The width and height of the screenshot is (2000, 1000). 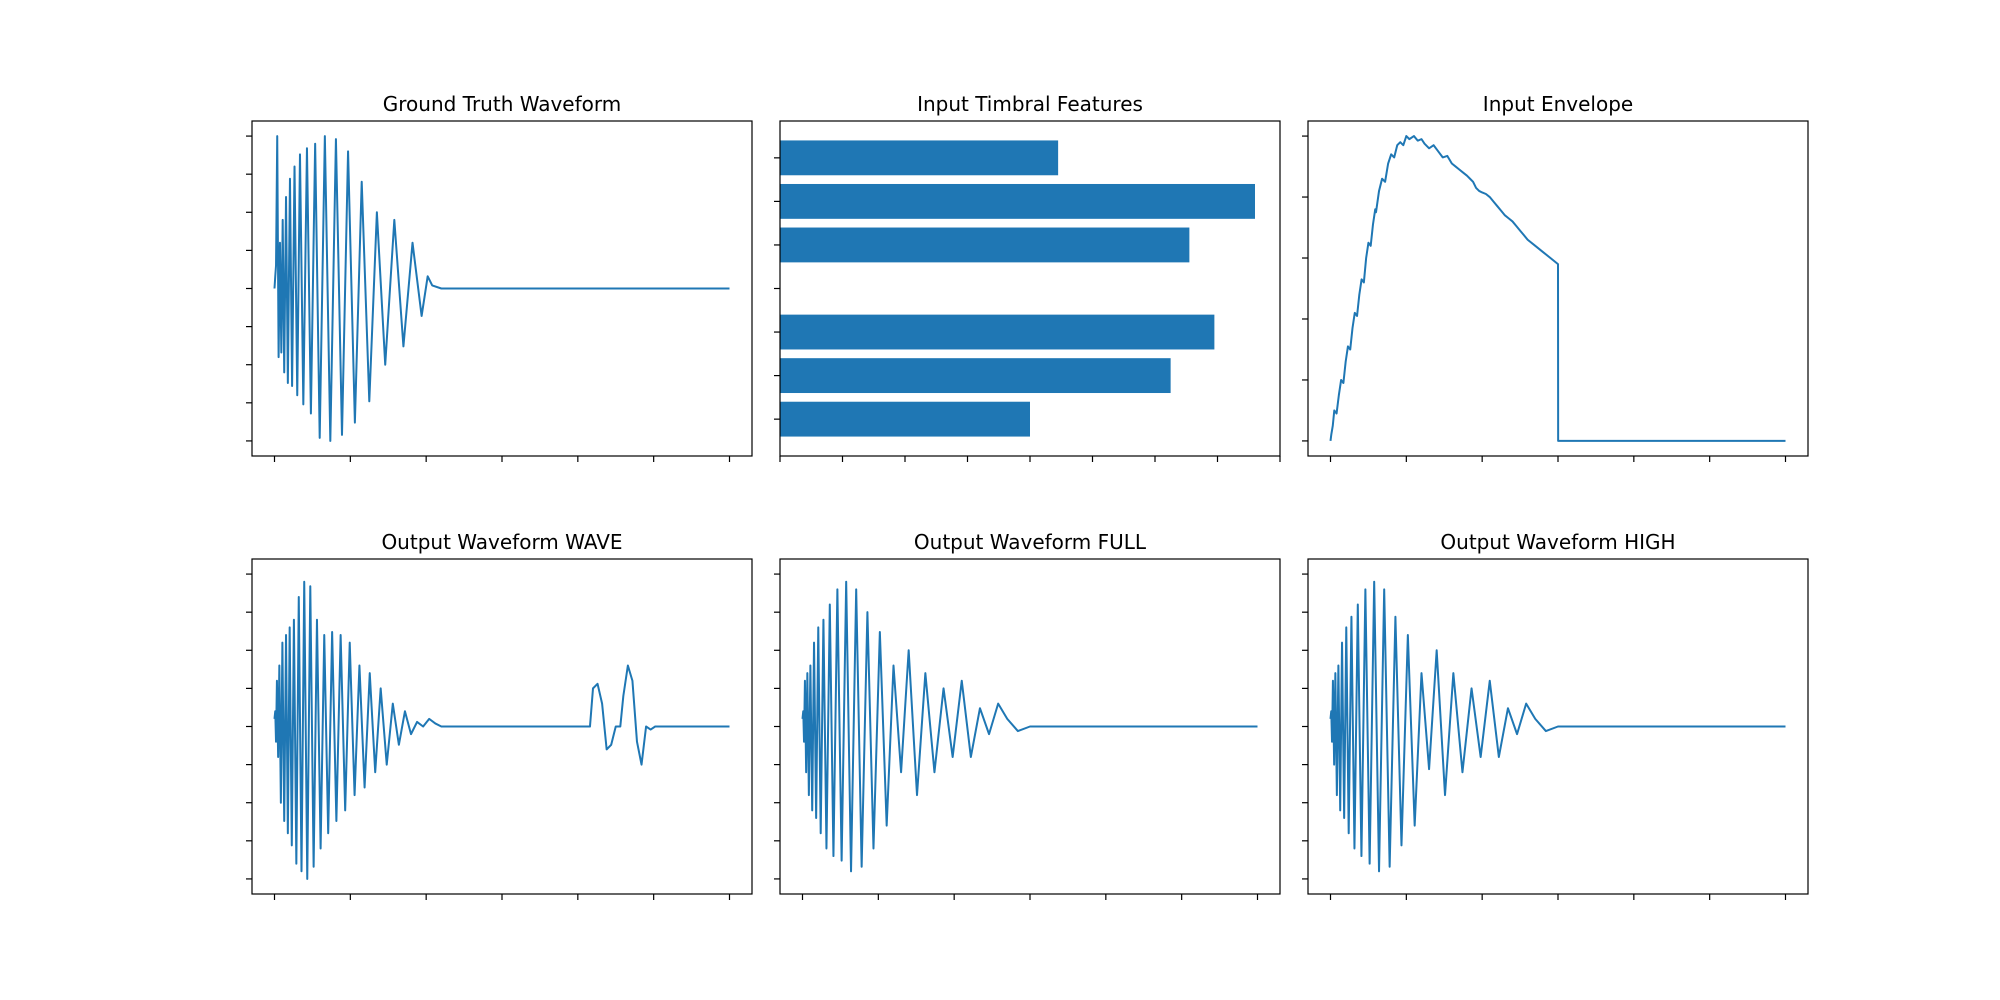 What do you see at coordinates (1558, 104) in the screenshot?
I see `plot-title: Input Envelope` at bounding box center [1558, 104].